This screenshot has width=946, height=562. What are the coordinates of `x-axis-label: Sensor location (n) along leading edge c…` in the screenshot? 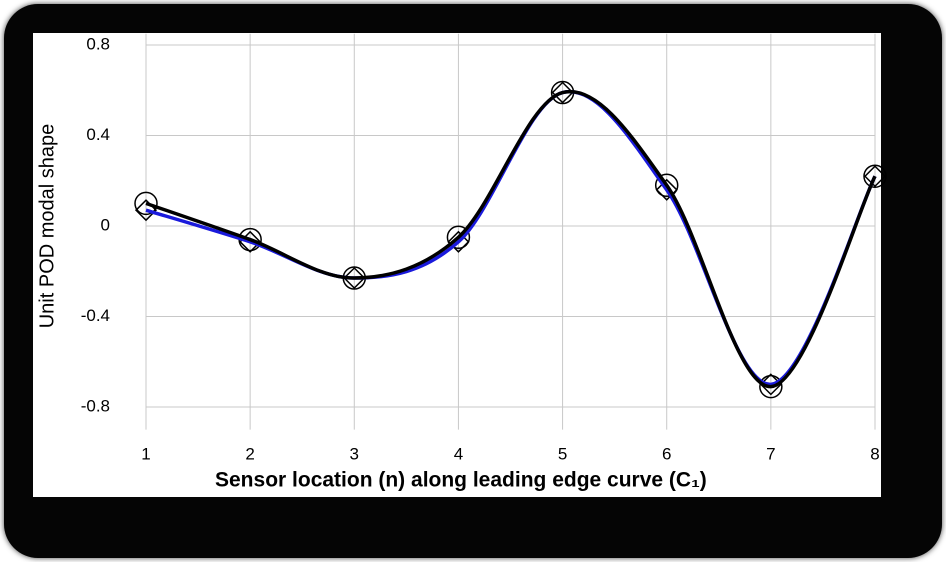 It's located at (461, 480).